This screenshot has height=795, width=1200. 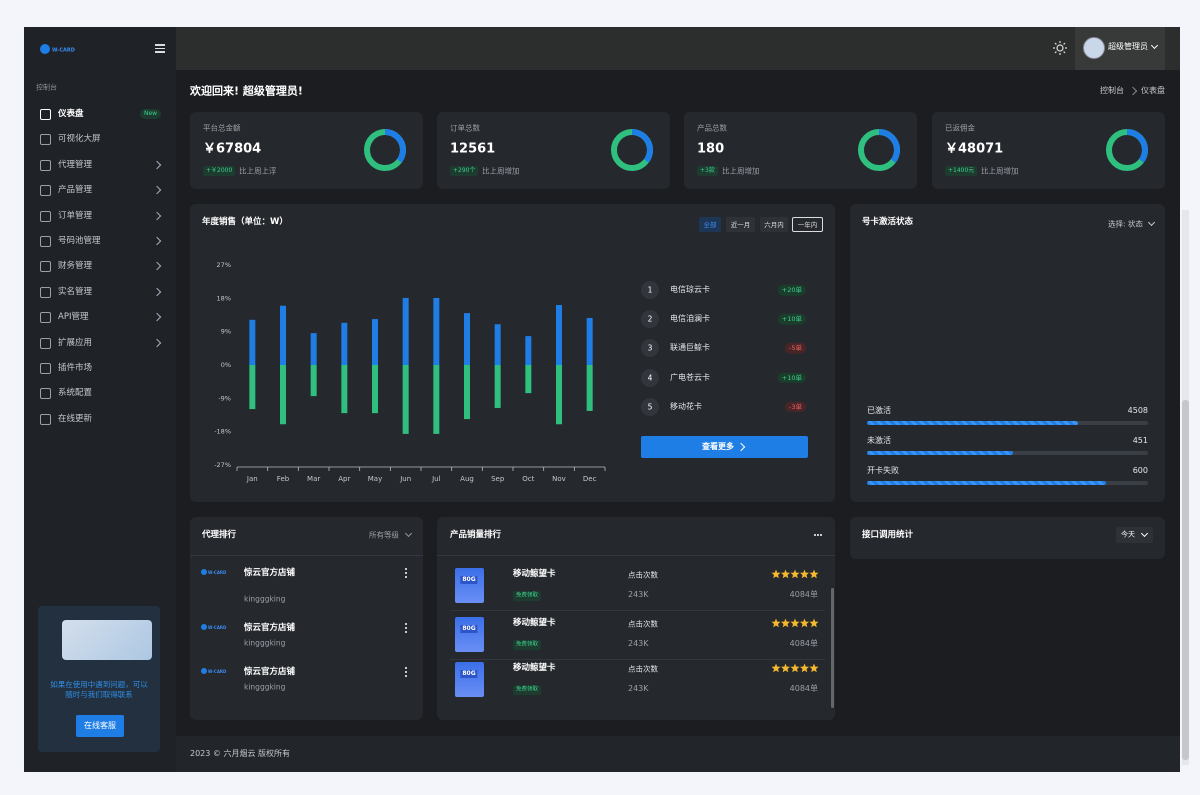 I want to click on agents-filter: 所有等级, so click(x=384, y=535).